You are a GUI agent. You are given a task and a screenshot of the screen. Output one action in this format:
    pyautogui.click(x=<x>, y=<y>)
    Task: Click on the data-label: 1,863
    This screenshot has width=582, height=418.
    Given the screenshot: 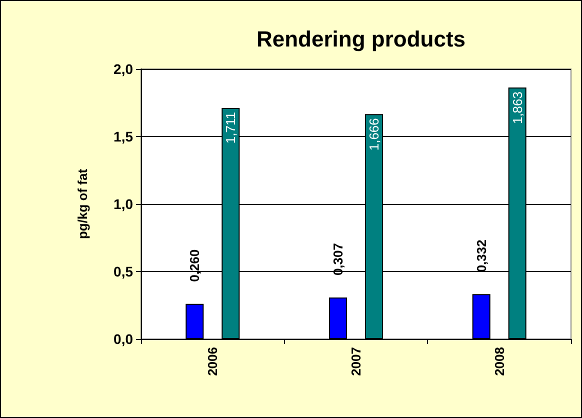 What is the action you would take?
    pyautogui.click(x=517, y=107)
    